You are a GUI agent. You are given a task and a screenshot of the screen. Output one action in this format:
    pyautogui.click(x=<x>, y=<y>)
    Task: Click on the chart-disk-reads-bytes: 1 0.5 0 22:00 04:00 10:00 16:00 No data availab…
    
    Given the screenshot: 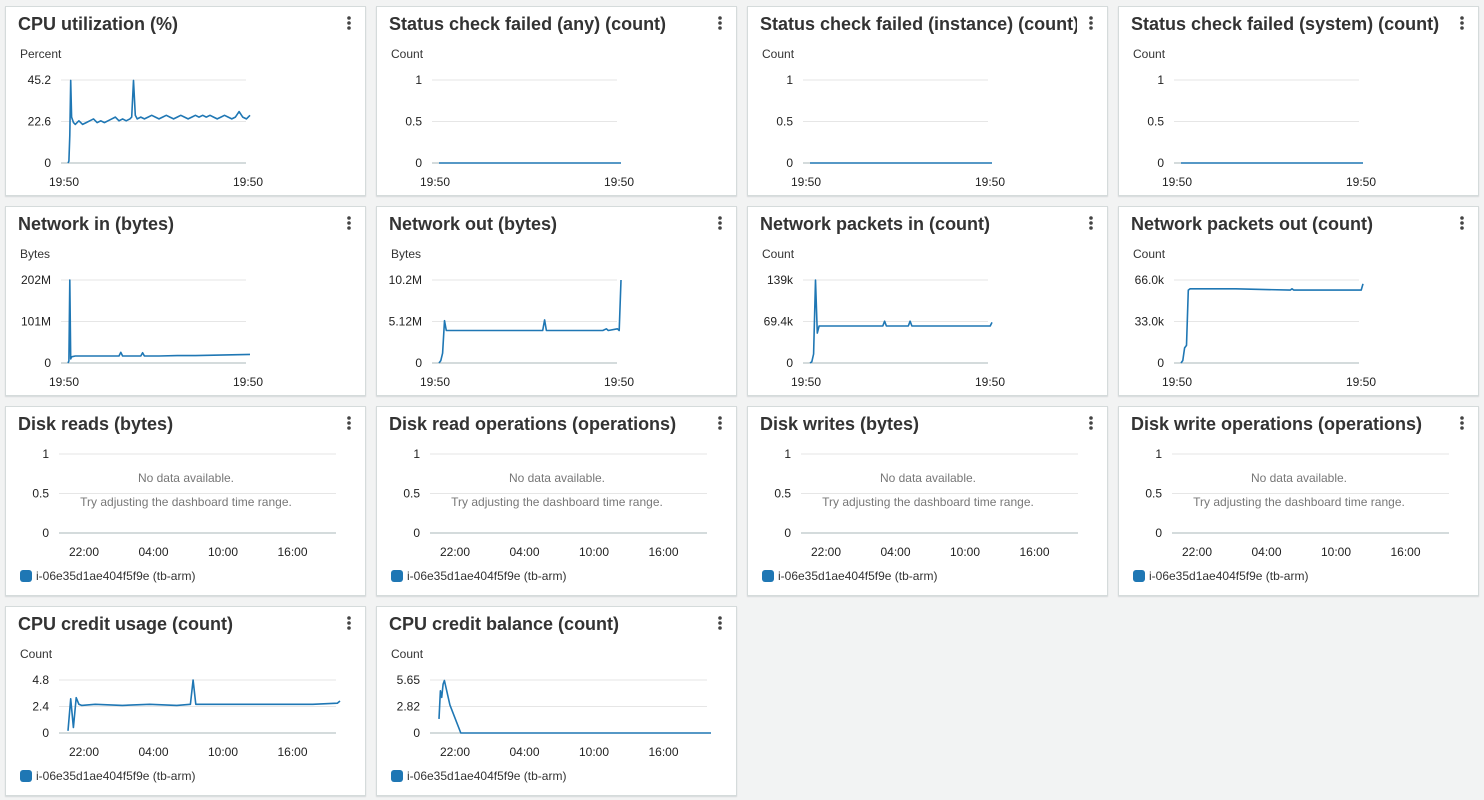 What is the action you would take?
    pyautogui.click(x=184, y=503)
    